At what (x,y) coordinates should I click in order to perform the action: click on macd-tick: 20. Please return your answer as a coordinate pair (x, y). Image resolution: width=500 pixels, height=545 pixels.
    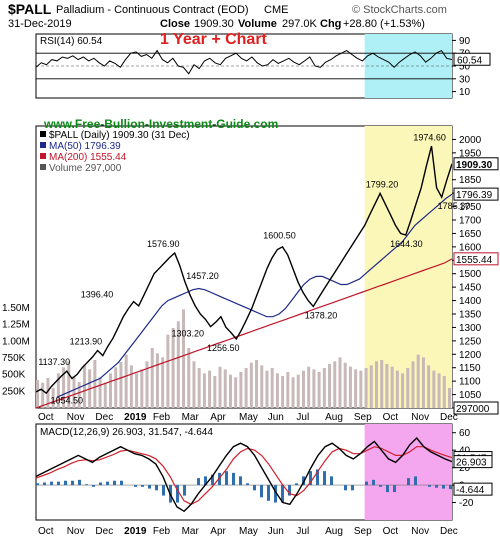
    Looking at the image, I should click on (465, 468).